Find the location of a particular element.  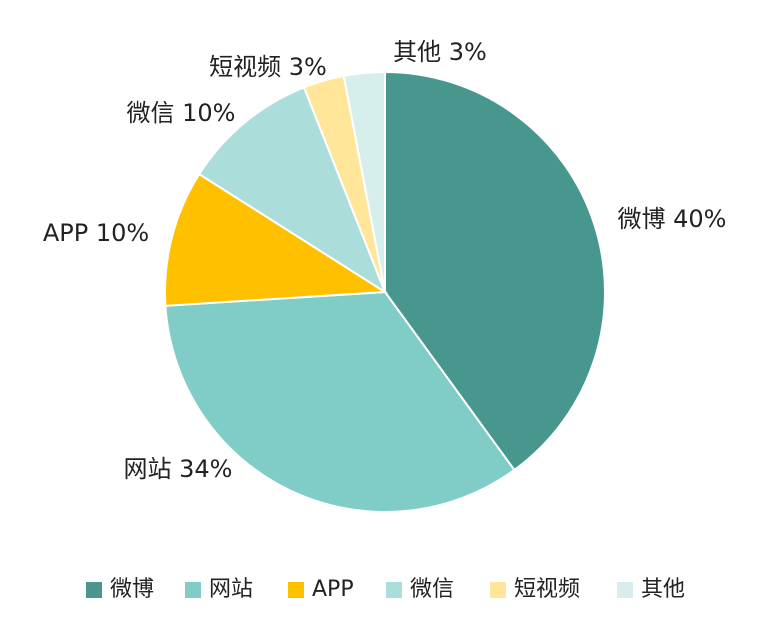

slice-label-2: APP 10% is located at coordinates (96, 233).